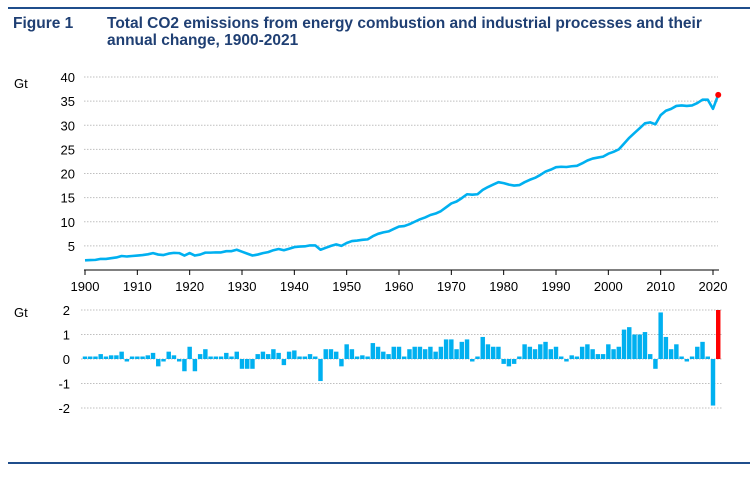 This screenshot has width=750, height=477. Describe the element at coordinates (603, 356) in the screenshot. I see `bar-1999` at that location.